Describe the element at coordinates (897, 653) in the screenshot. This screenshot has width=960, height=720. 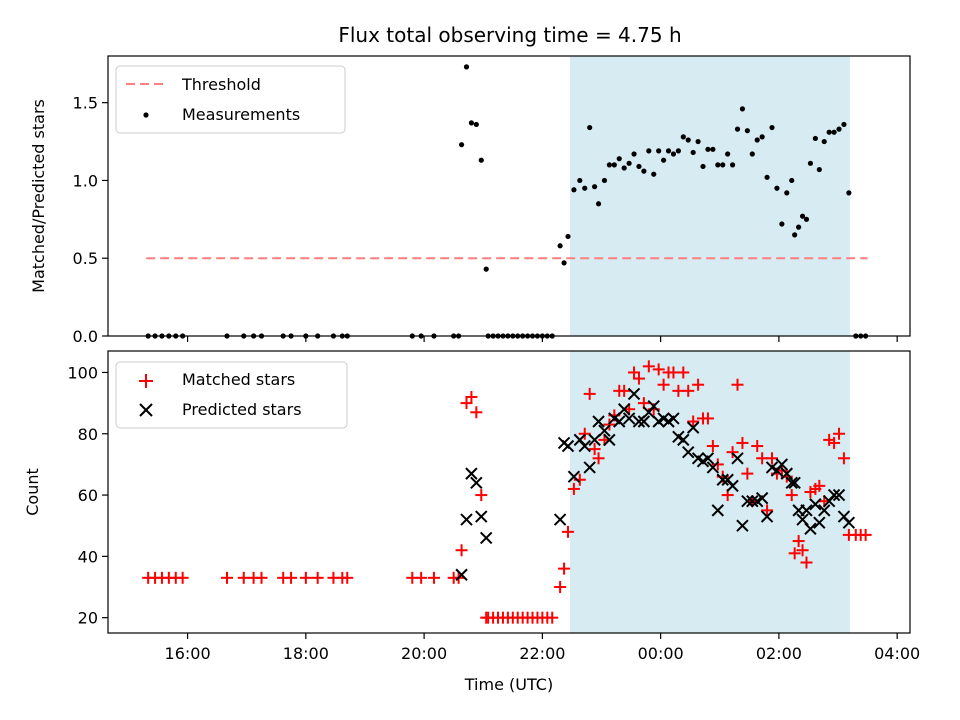
I see `x-tick-label: 04:00` at that location.